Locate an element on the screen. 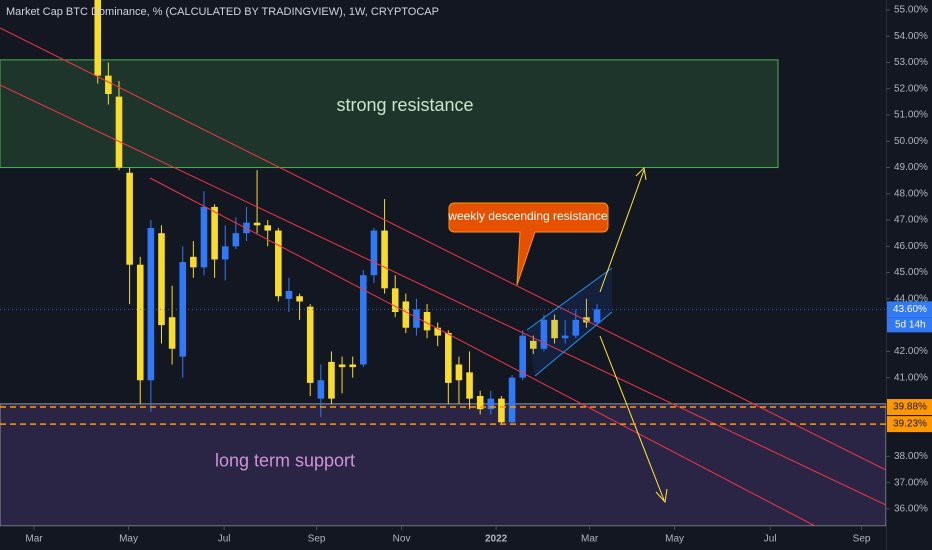 This screenshot has width=932, height=550. price-label: 39.88% is located at coordinates (910, 407).